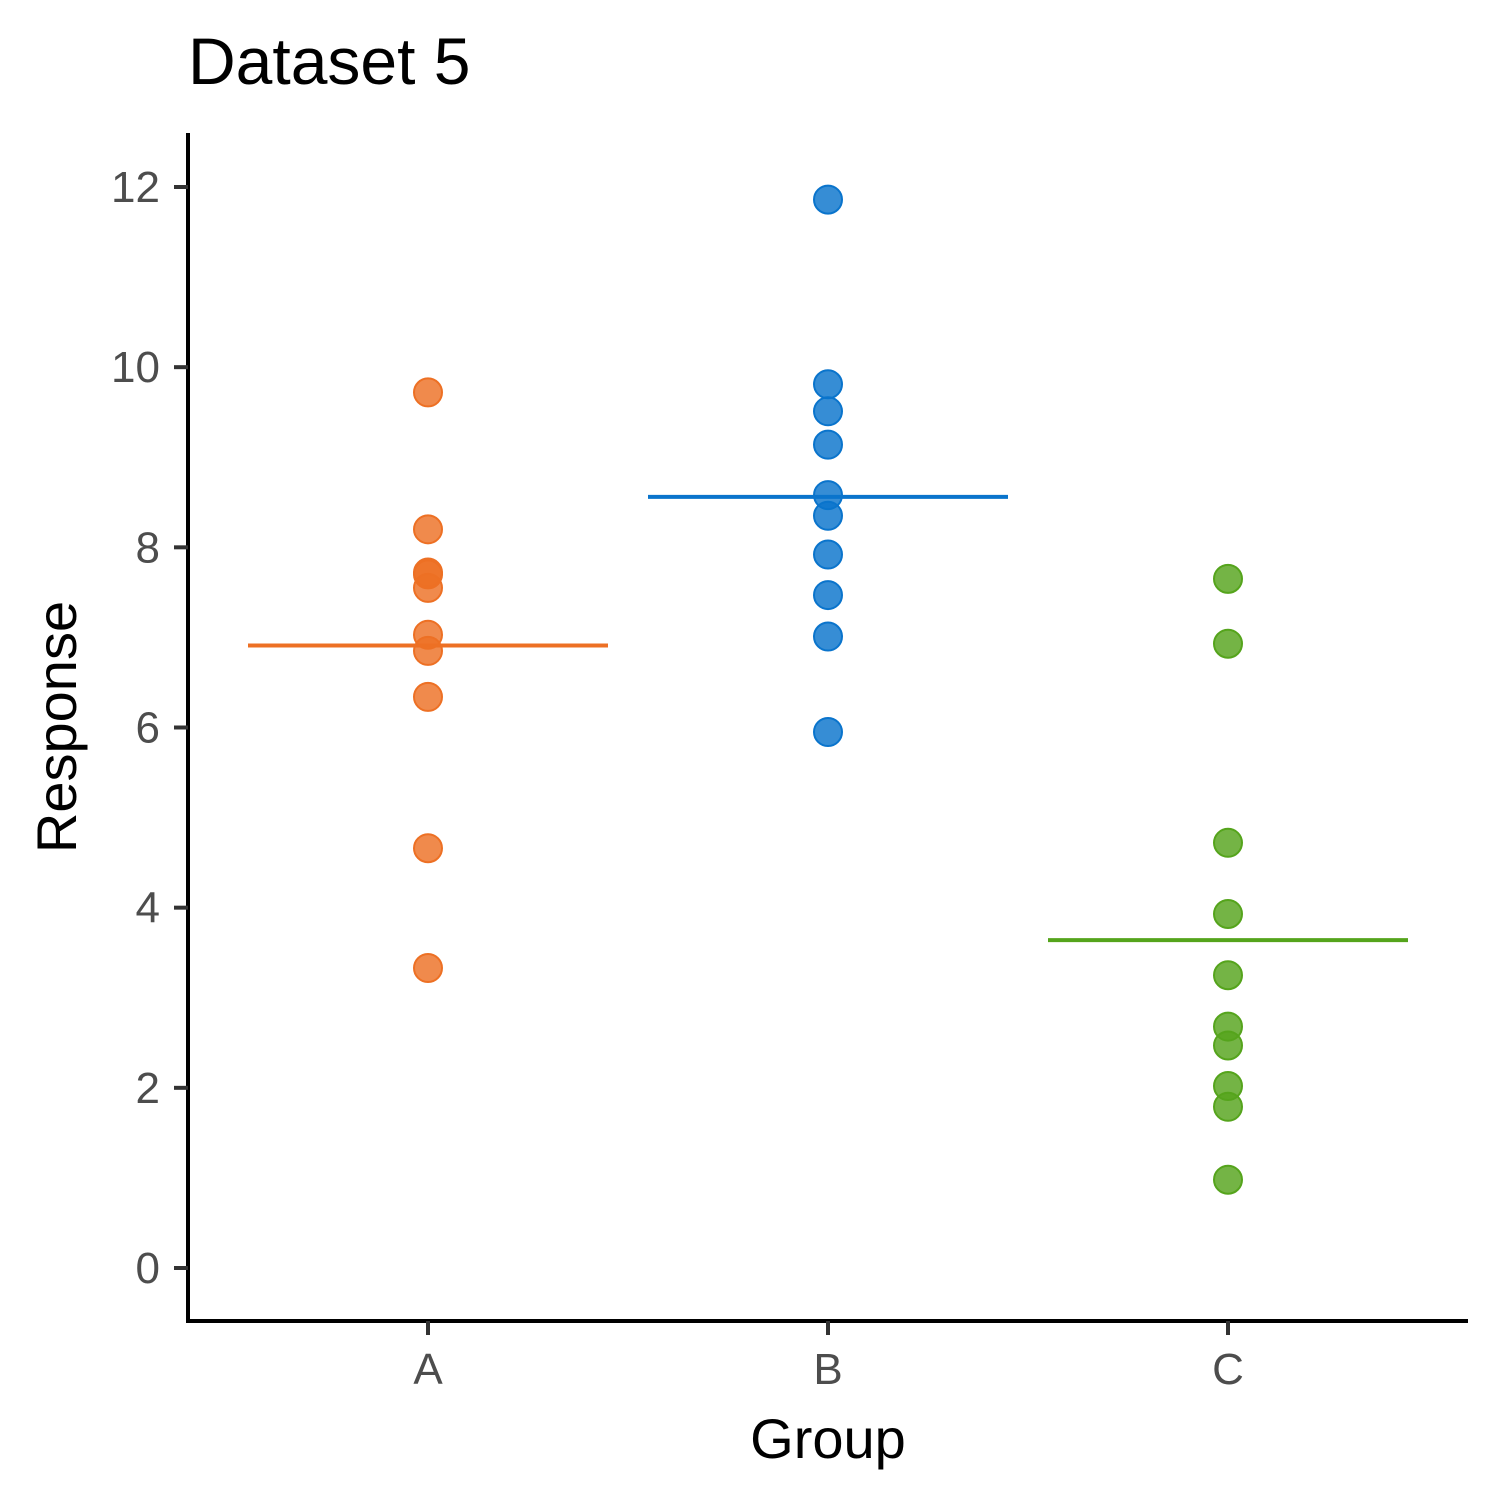 The height and width of the screenshot is (1500, 1500). I want to click on y-tick-label: 8, so click(148, 547).